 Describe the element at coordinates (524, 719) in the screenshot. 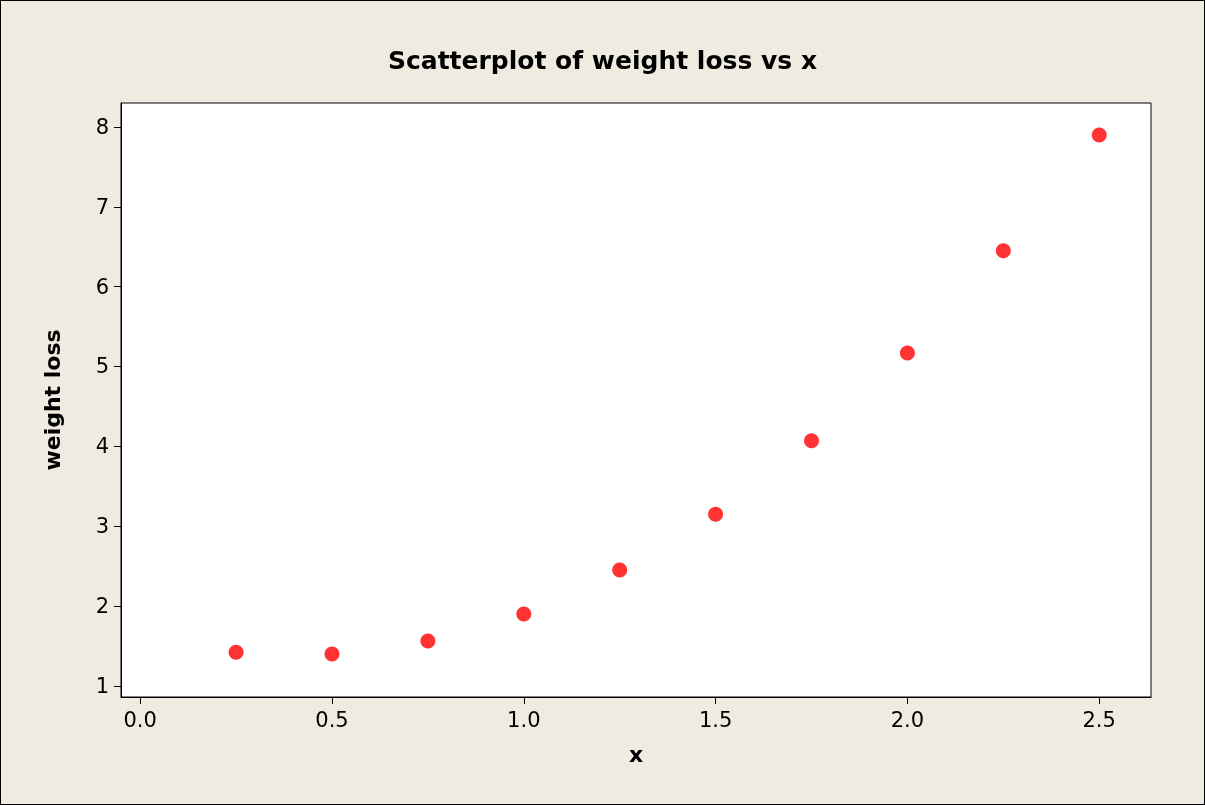

I see `x-tick-label: 1.0` at that location.